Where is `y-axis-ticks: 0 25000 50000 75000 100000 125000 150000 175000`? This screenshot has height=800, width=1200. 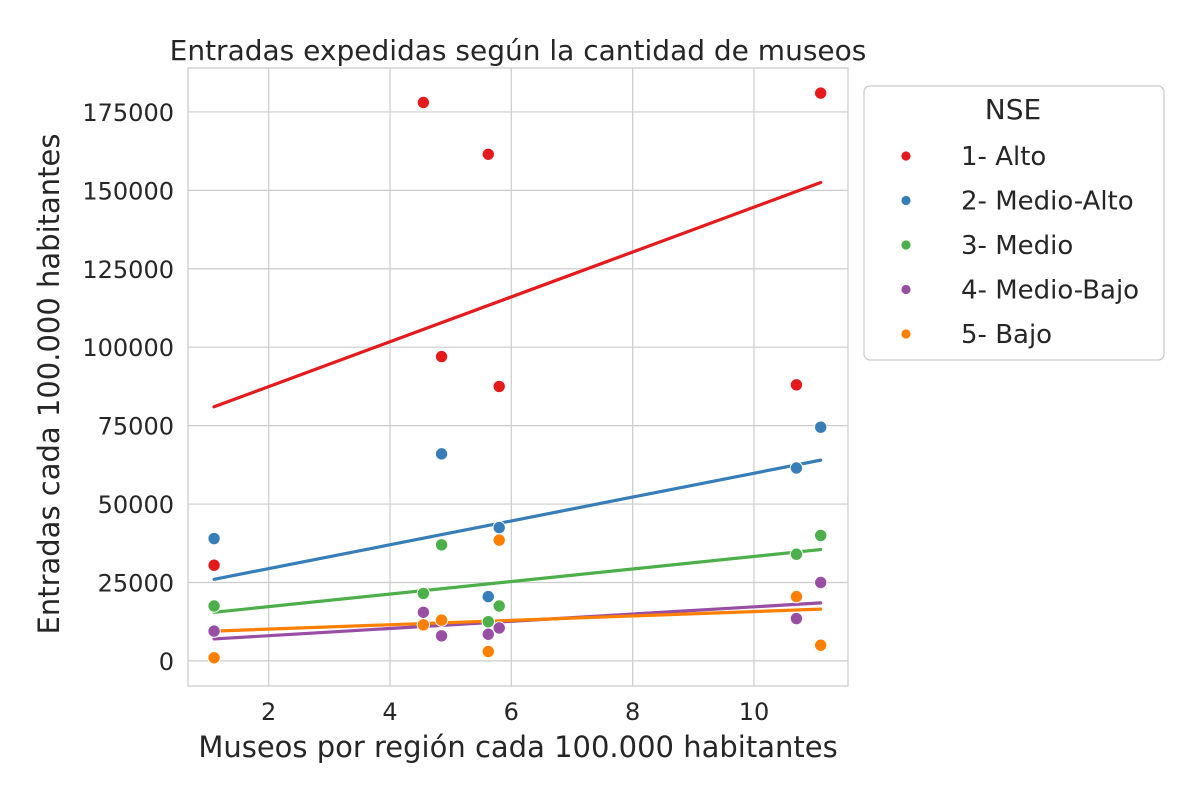
y-axis-ticks: 0 25000 50000 75000 100000 125000 150000 175000 is located at coordinates (128, 387).